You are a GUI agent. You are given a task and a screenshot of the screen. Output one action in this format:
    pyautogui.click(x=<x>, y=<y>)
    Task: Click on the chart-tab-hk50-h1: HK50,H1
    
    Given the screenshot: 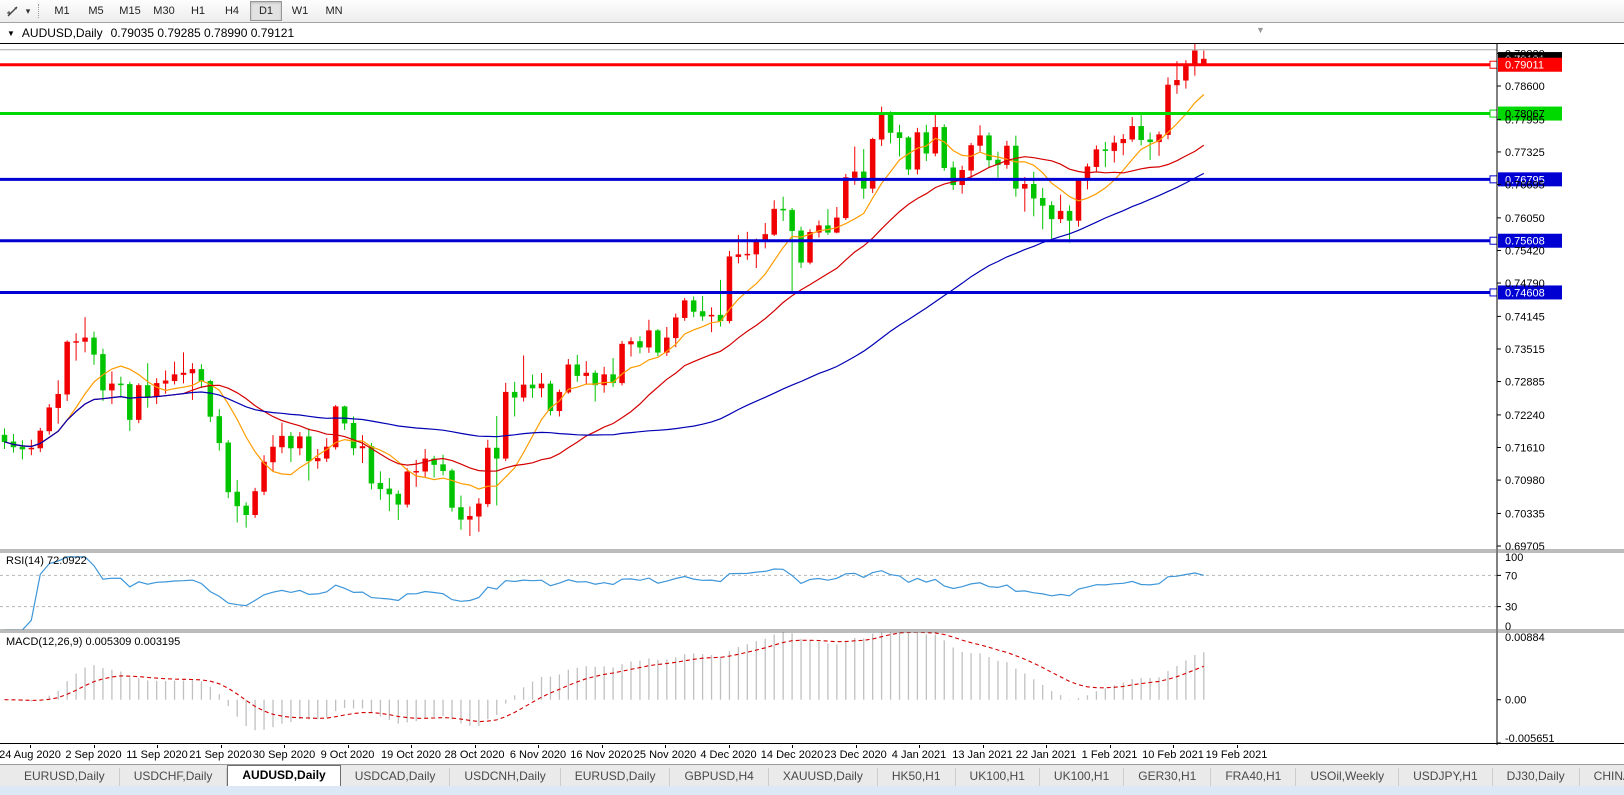 What is the action you would take?
    pyautogui.click(x=917, y=777)
    